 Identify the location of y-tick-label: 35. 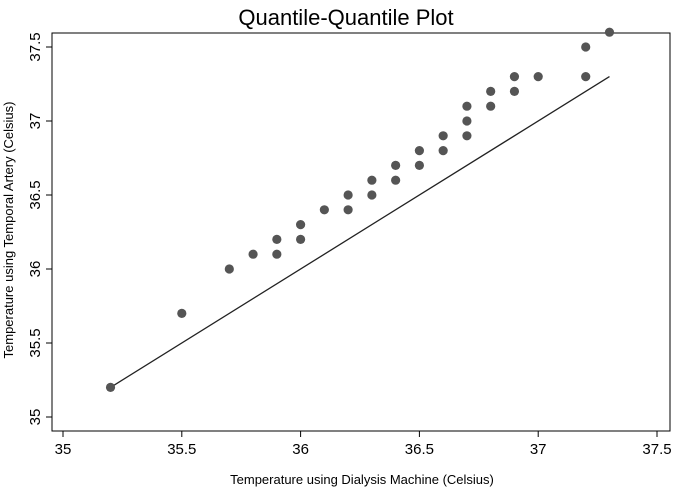
(35, 417).